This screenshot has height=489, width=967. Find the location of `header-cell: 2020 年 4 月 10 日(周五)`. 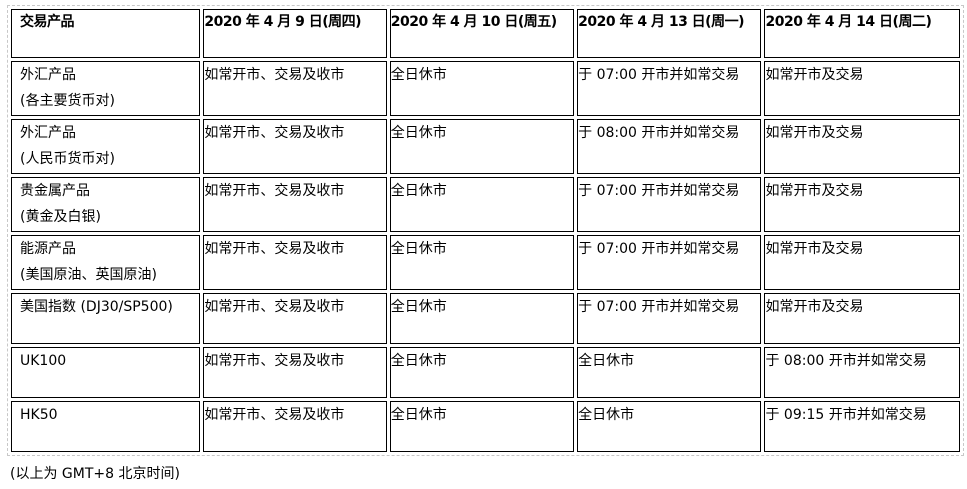

header-cell: 2020 年 4 月 10 日(周五) is located at coordinates (482, 33).